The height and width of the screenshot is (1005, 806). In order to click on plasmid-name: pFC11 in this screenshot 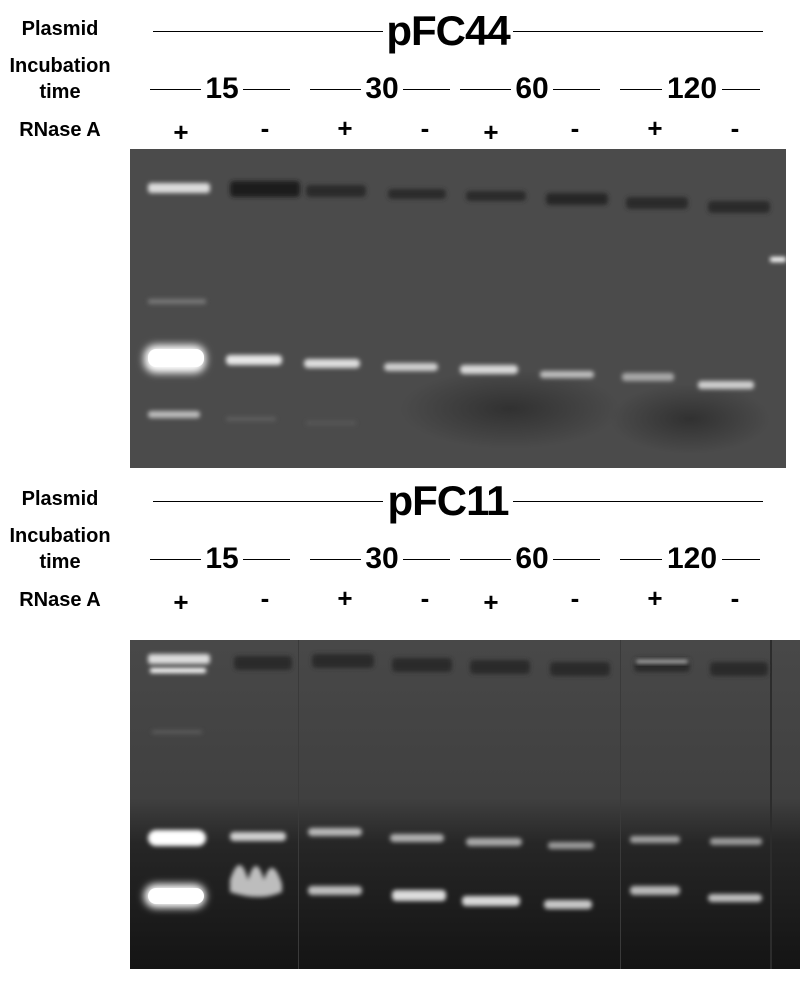, I will do `click(448, 500)`.